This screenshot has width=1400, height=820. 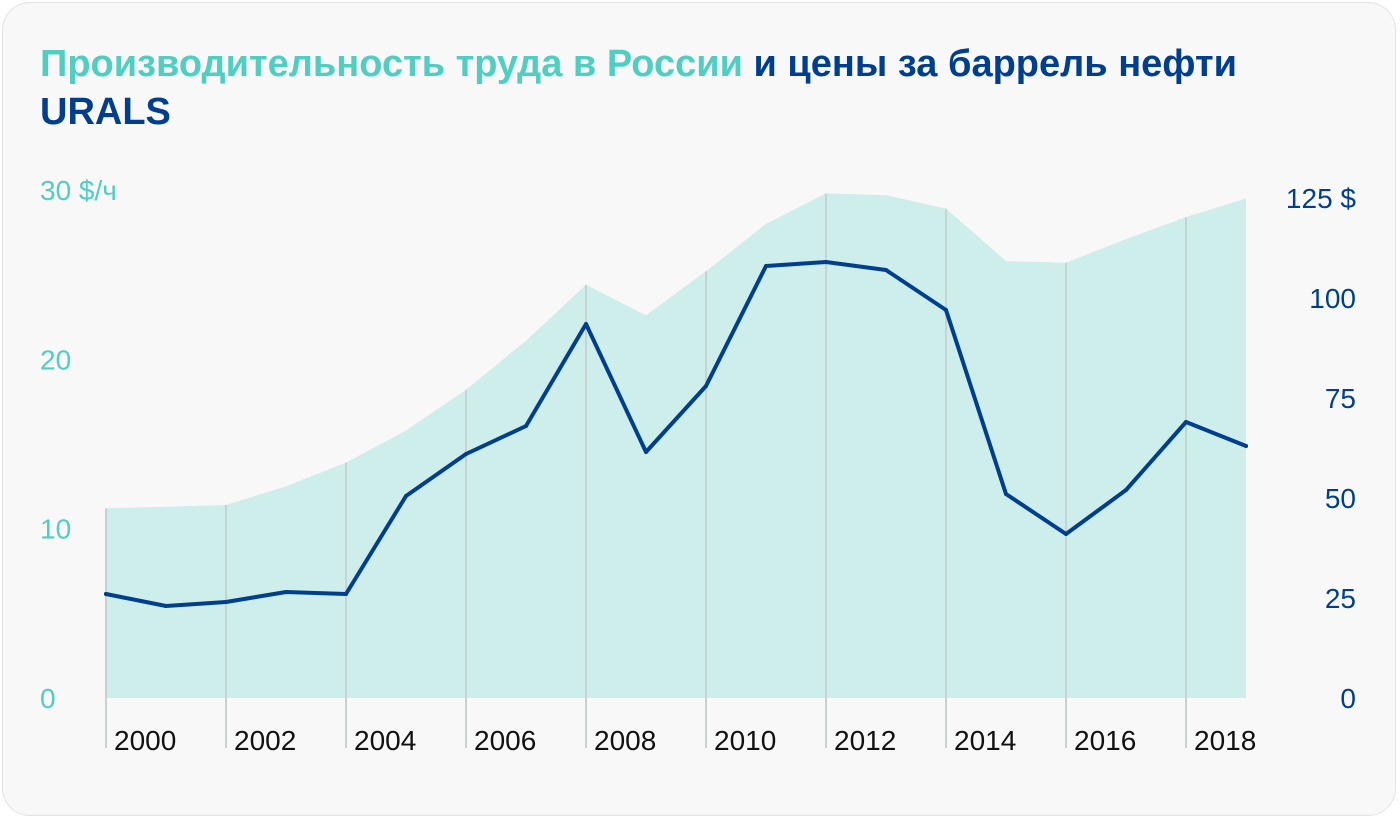 I want to click on x-axis-tick-label: 2016, so click(x=1105, y=740).